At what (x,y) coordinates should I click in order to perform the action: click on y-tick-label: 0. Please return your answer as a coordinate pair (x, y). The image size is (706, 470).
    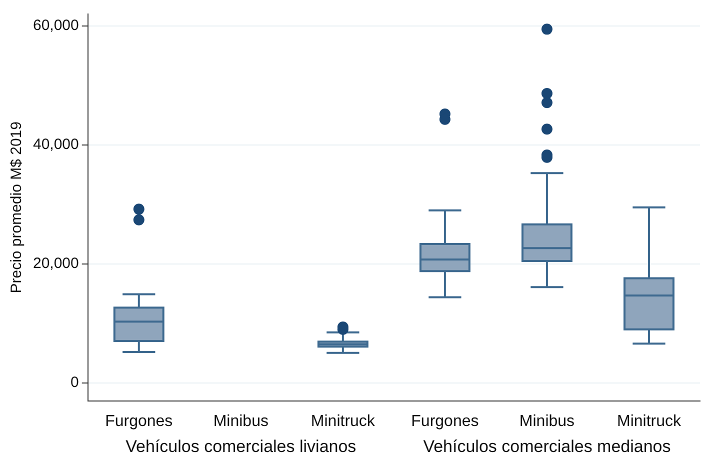
    Looking at the image, I should click on (74, 383).